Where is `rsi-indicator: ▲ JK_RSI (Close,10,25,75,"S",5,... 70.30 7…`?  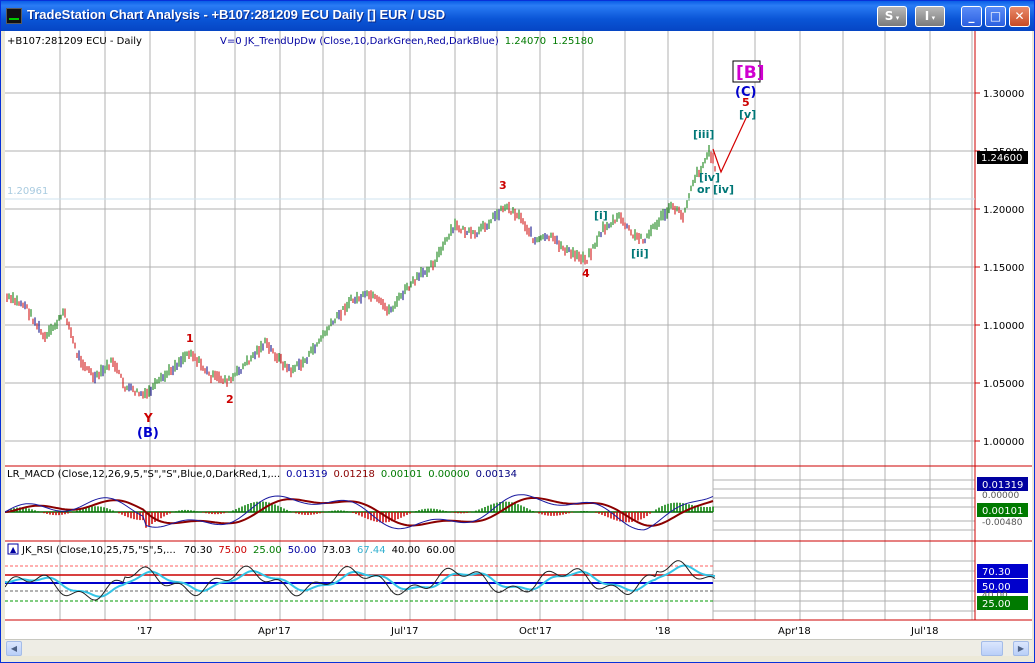
rsi-indicator: ▲ JK_RSI (Close,10,25,75,"S",5,... 70.30 7… is located at coordinates (516, 576).